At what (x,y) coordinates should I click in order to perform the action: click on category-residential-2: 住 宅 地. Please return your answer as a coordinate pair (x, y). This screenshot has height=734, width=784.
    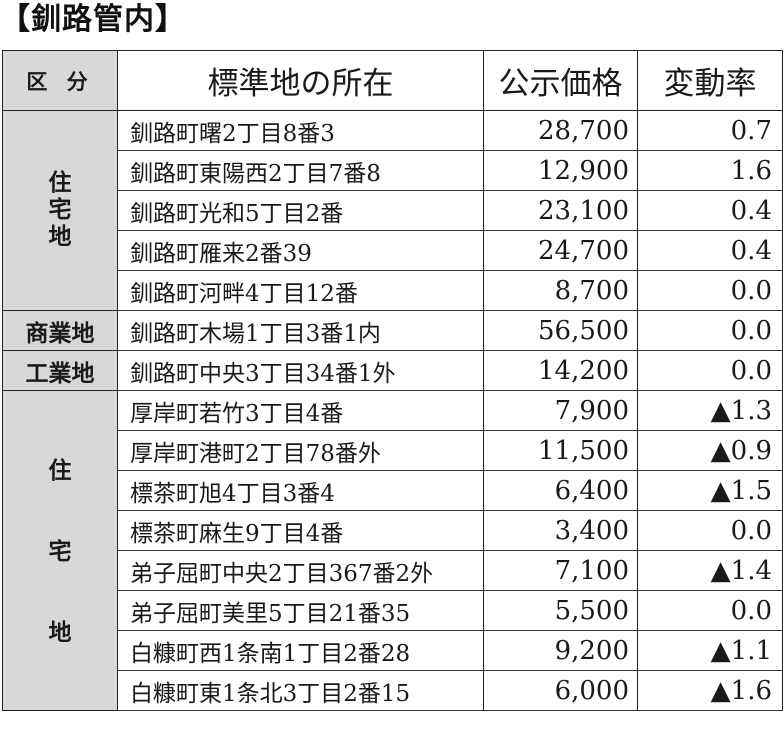
    Looking at the image, I should click on (60, 550).